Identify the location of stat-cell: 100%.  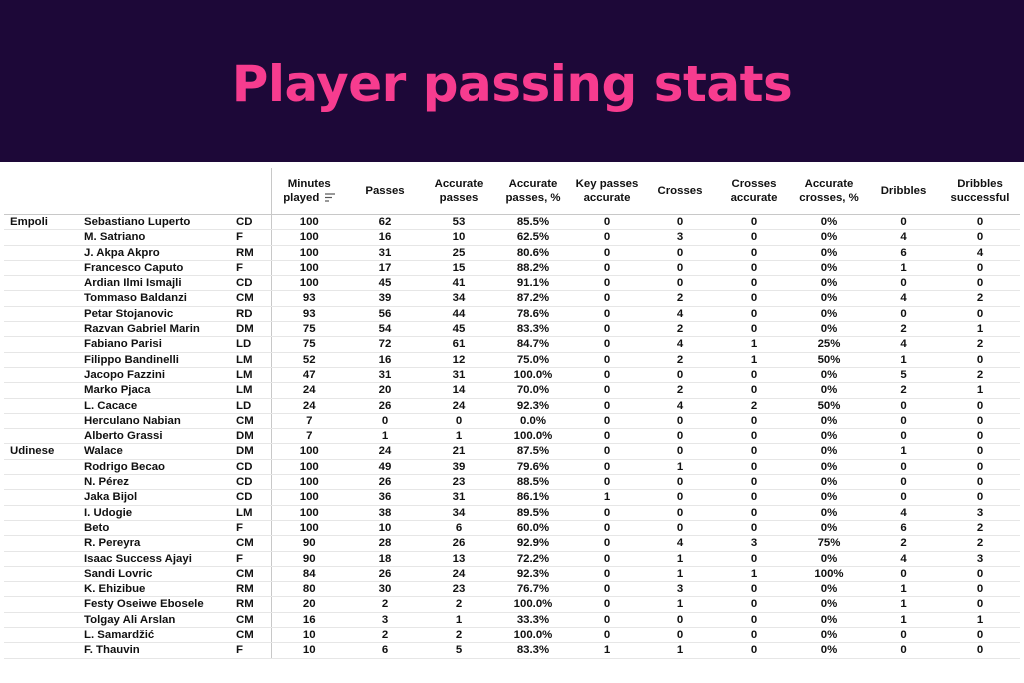
(829, 574).